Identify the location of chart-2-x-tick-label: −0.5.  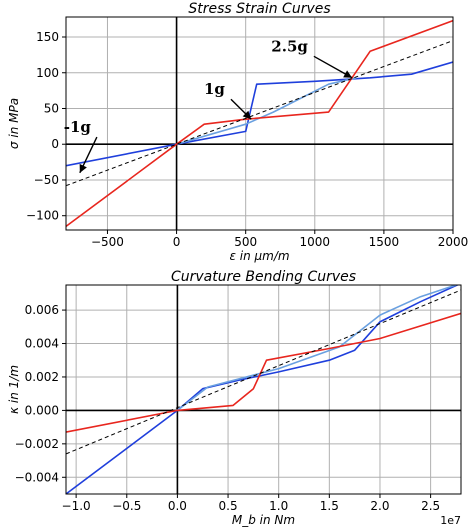
(126, 506).